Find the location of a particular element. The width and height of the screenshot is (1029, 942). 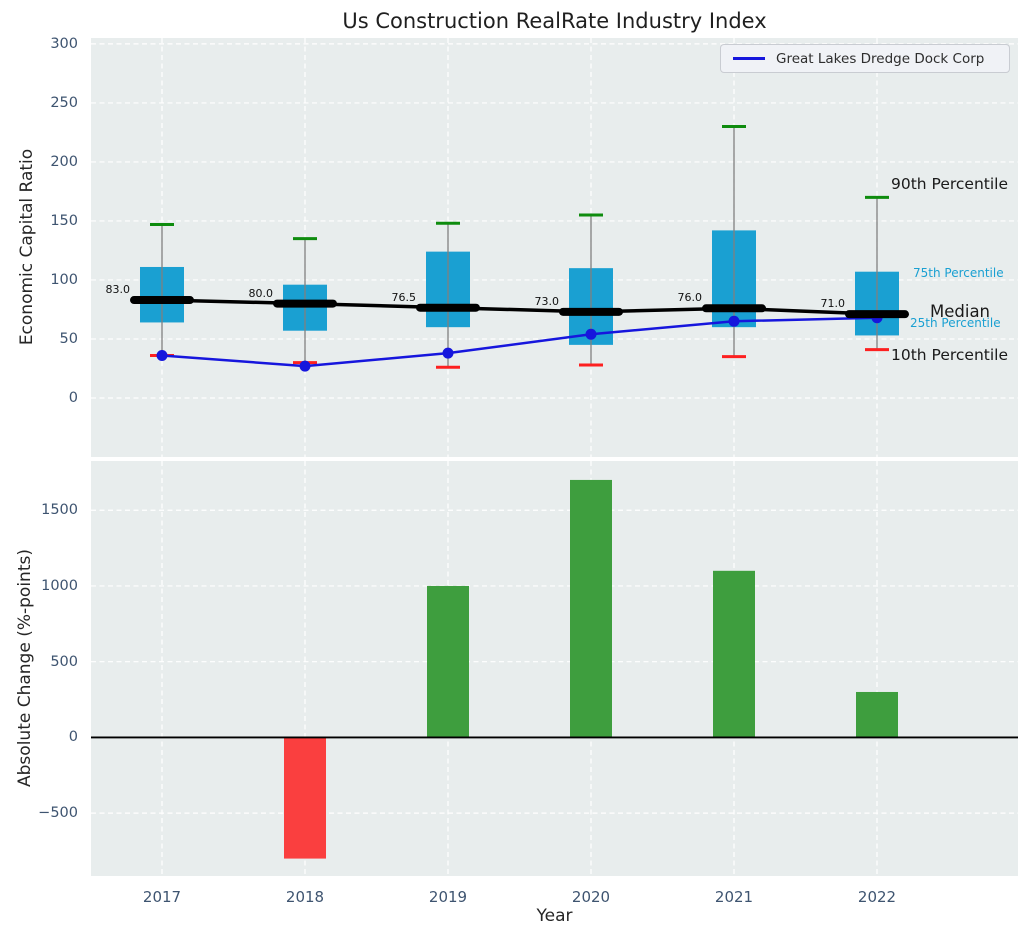

x-tick-label-2022: 2022 is located at coordinates (877, 897).